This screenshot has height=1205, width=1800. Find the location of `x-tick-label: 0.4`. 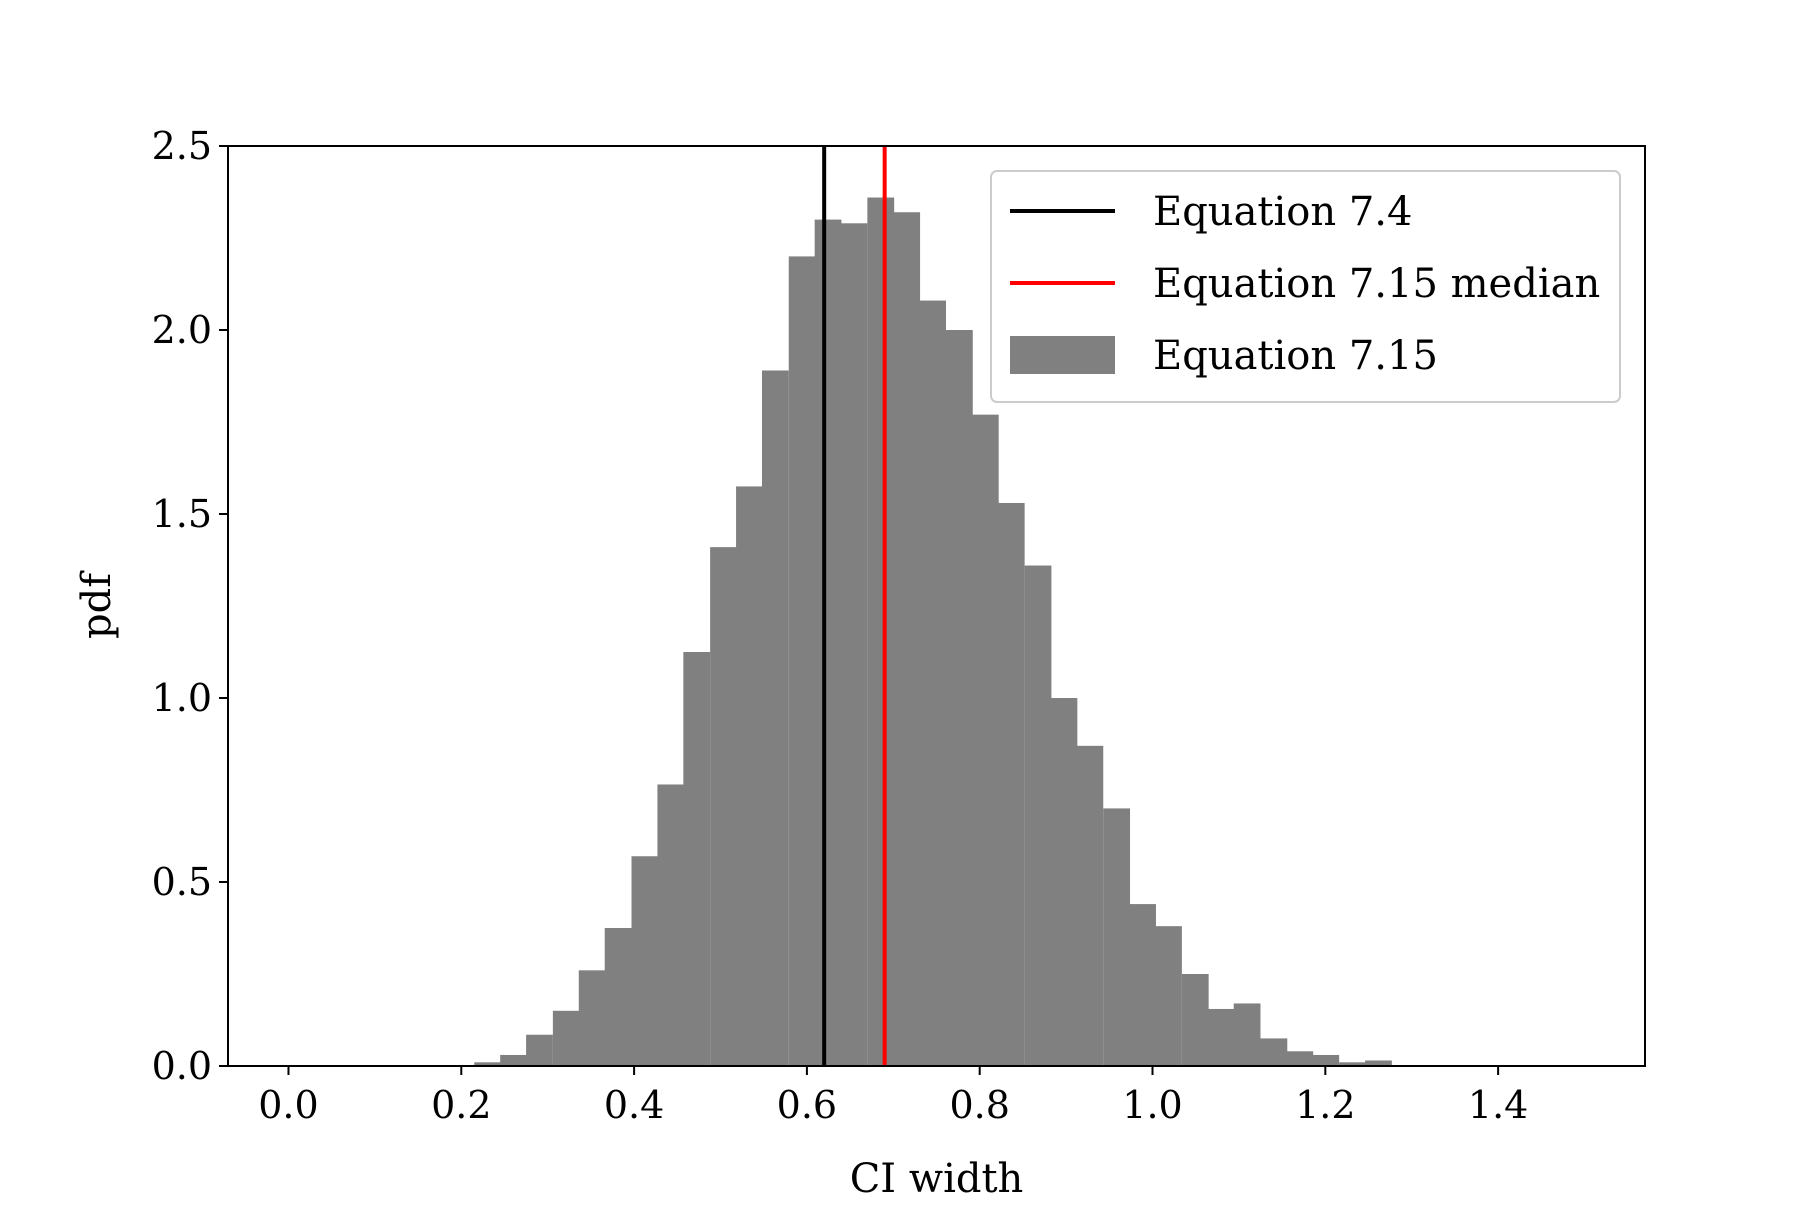

x-tick-label: 0.4 is located at coordinates (634, 1105).